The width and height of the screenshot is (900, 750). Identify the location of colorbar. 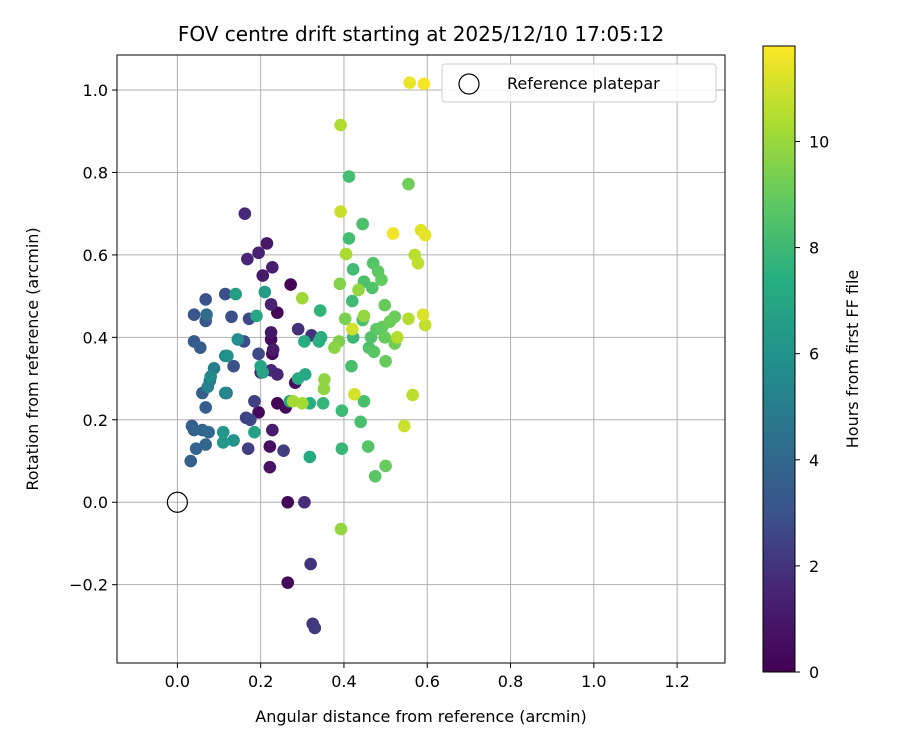
(779, 359).